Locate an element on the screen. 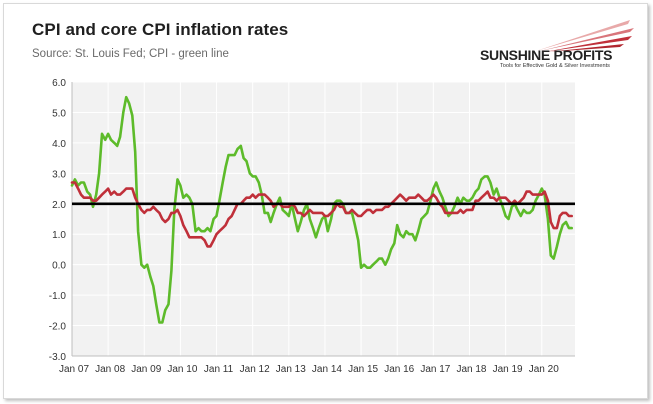  x-tick-label: Jan 13 is located at coordinates (291, 369).